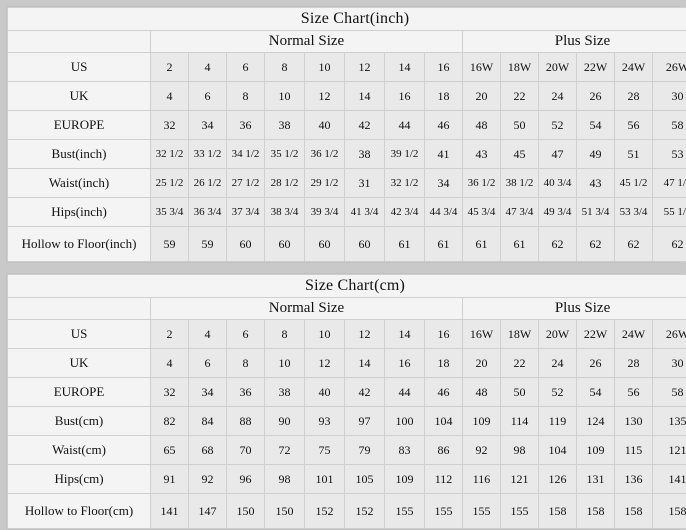 Image resolution: width=686 pixels, height=530 pixels. I want to click on row-label-hipscm: Hips(cm), so click(79, 479).